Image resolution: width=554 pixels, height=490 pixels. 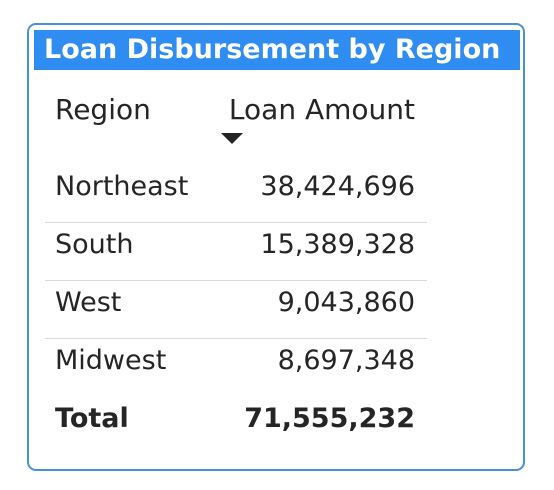 I want to click on loan-amount-cell: 38,424,696, so click(x=337, y=186).